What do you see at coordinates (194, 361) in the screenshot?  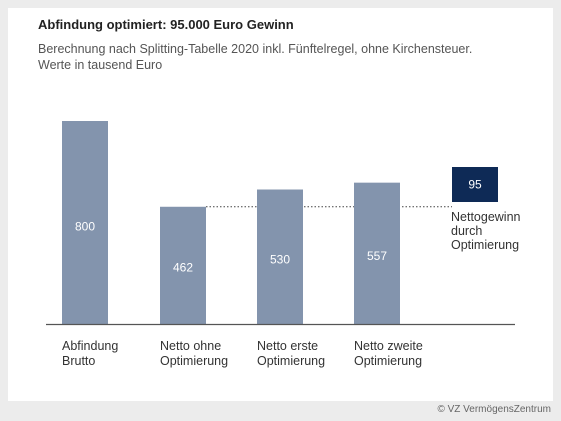 I see `category-label-2-line-2: Optimierung` at bounding box center [194, 361].